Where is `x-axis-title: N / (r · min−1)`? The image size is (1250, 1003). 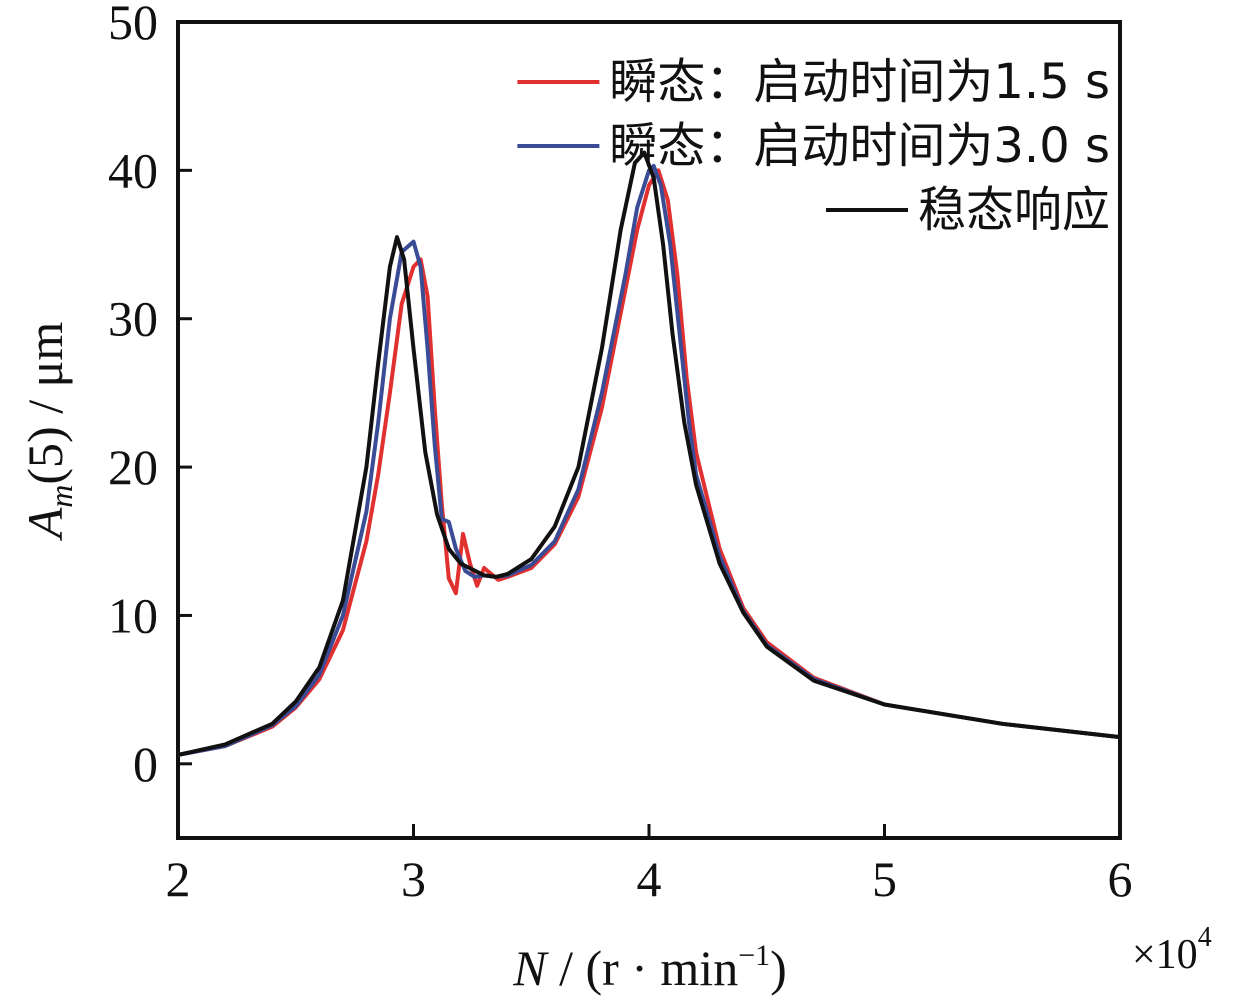
x-axis-title: N / (r · min−1) is located at coordinates (649, 967).